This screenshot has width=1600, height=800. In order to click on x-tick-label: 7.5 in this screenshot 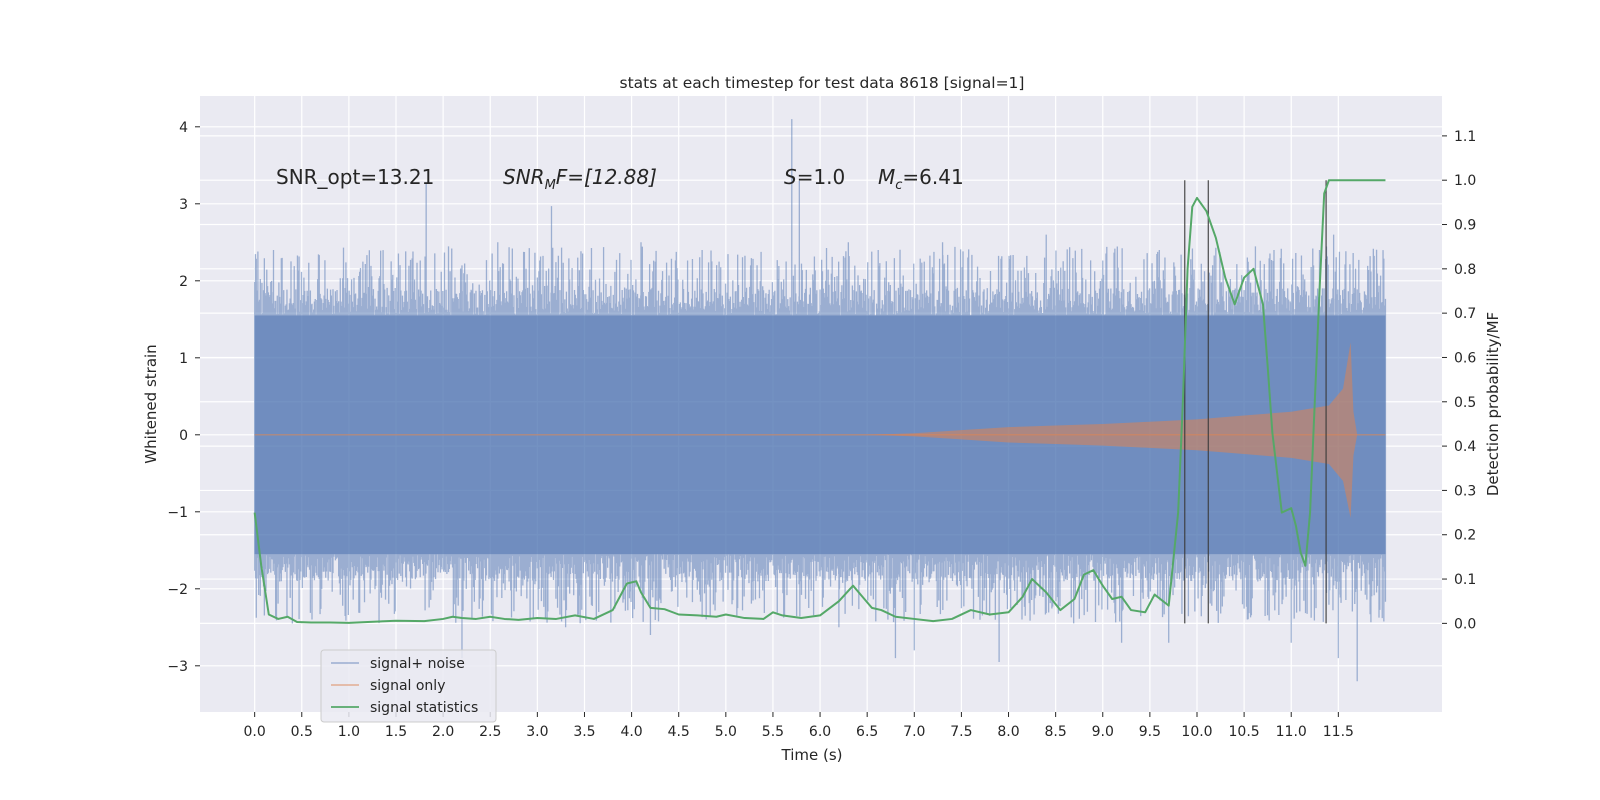, I will do `click(961, 732)`.